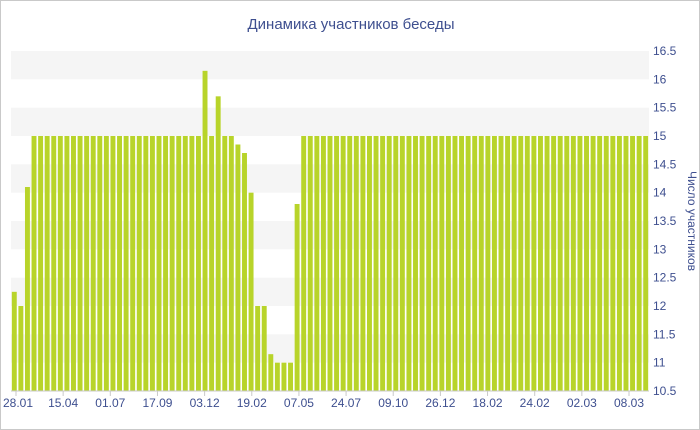 This screenshot has height=430, width=700. Describe the element at coordinates (157, 403) in the screenshot. I see `x-tick-label: 17.09` at that location.